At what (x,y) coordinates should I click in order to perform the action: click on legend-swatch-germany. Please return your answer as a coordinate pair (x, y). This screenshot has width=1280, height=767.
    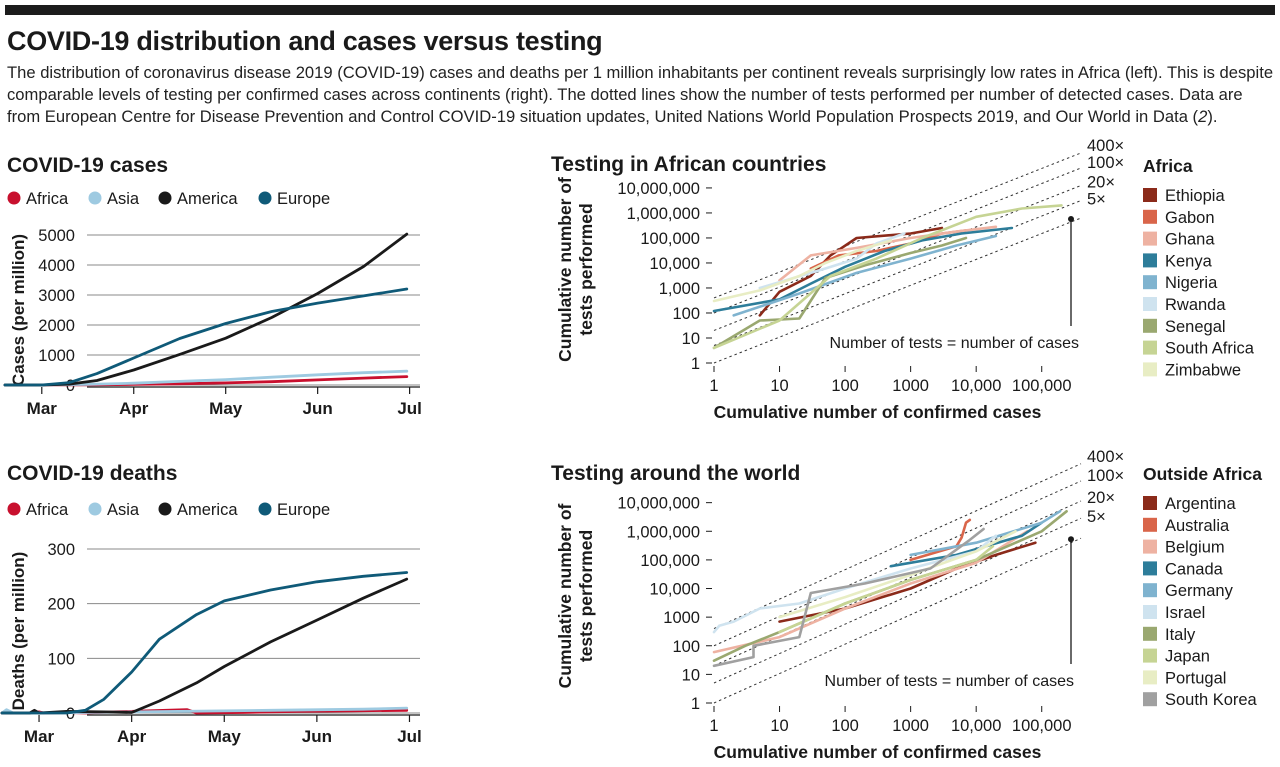
    Looking at the image, I should click on (1150, 590).